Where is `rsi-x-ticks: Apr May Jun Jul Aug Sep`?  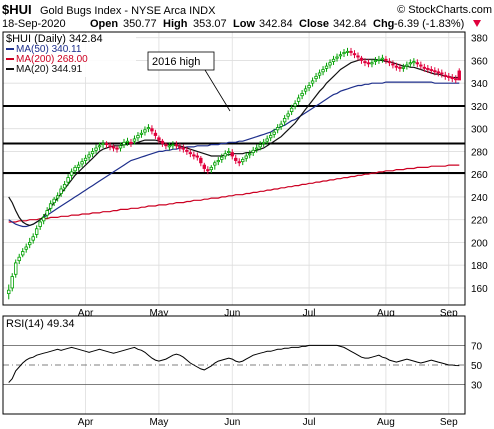
rsi-x-ticks: Apr May Jun Jul Aug Sep is located at coordinates (268, 422).